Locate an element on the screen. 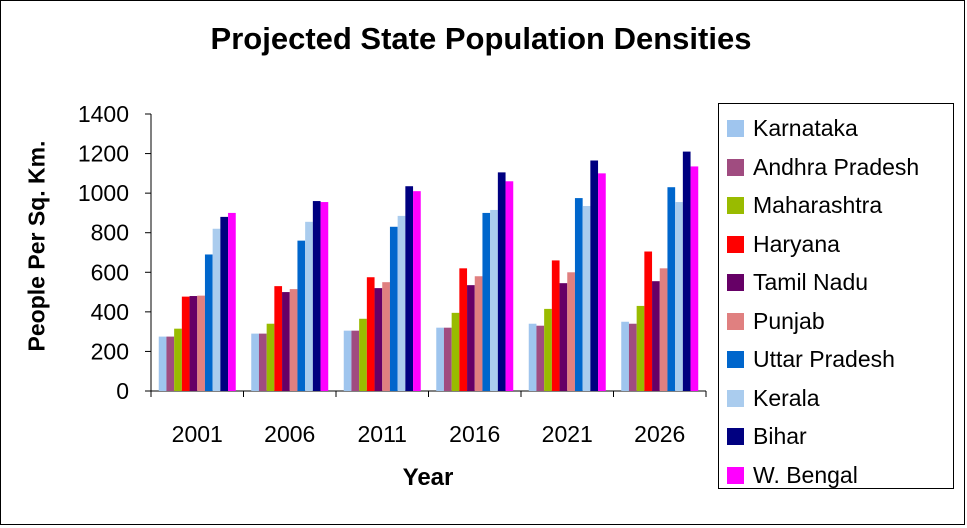 This screenshot has height=528, width=967. legend-item: Maharashtra is located at coordinates (836, 204).